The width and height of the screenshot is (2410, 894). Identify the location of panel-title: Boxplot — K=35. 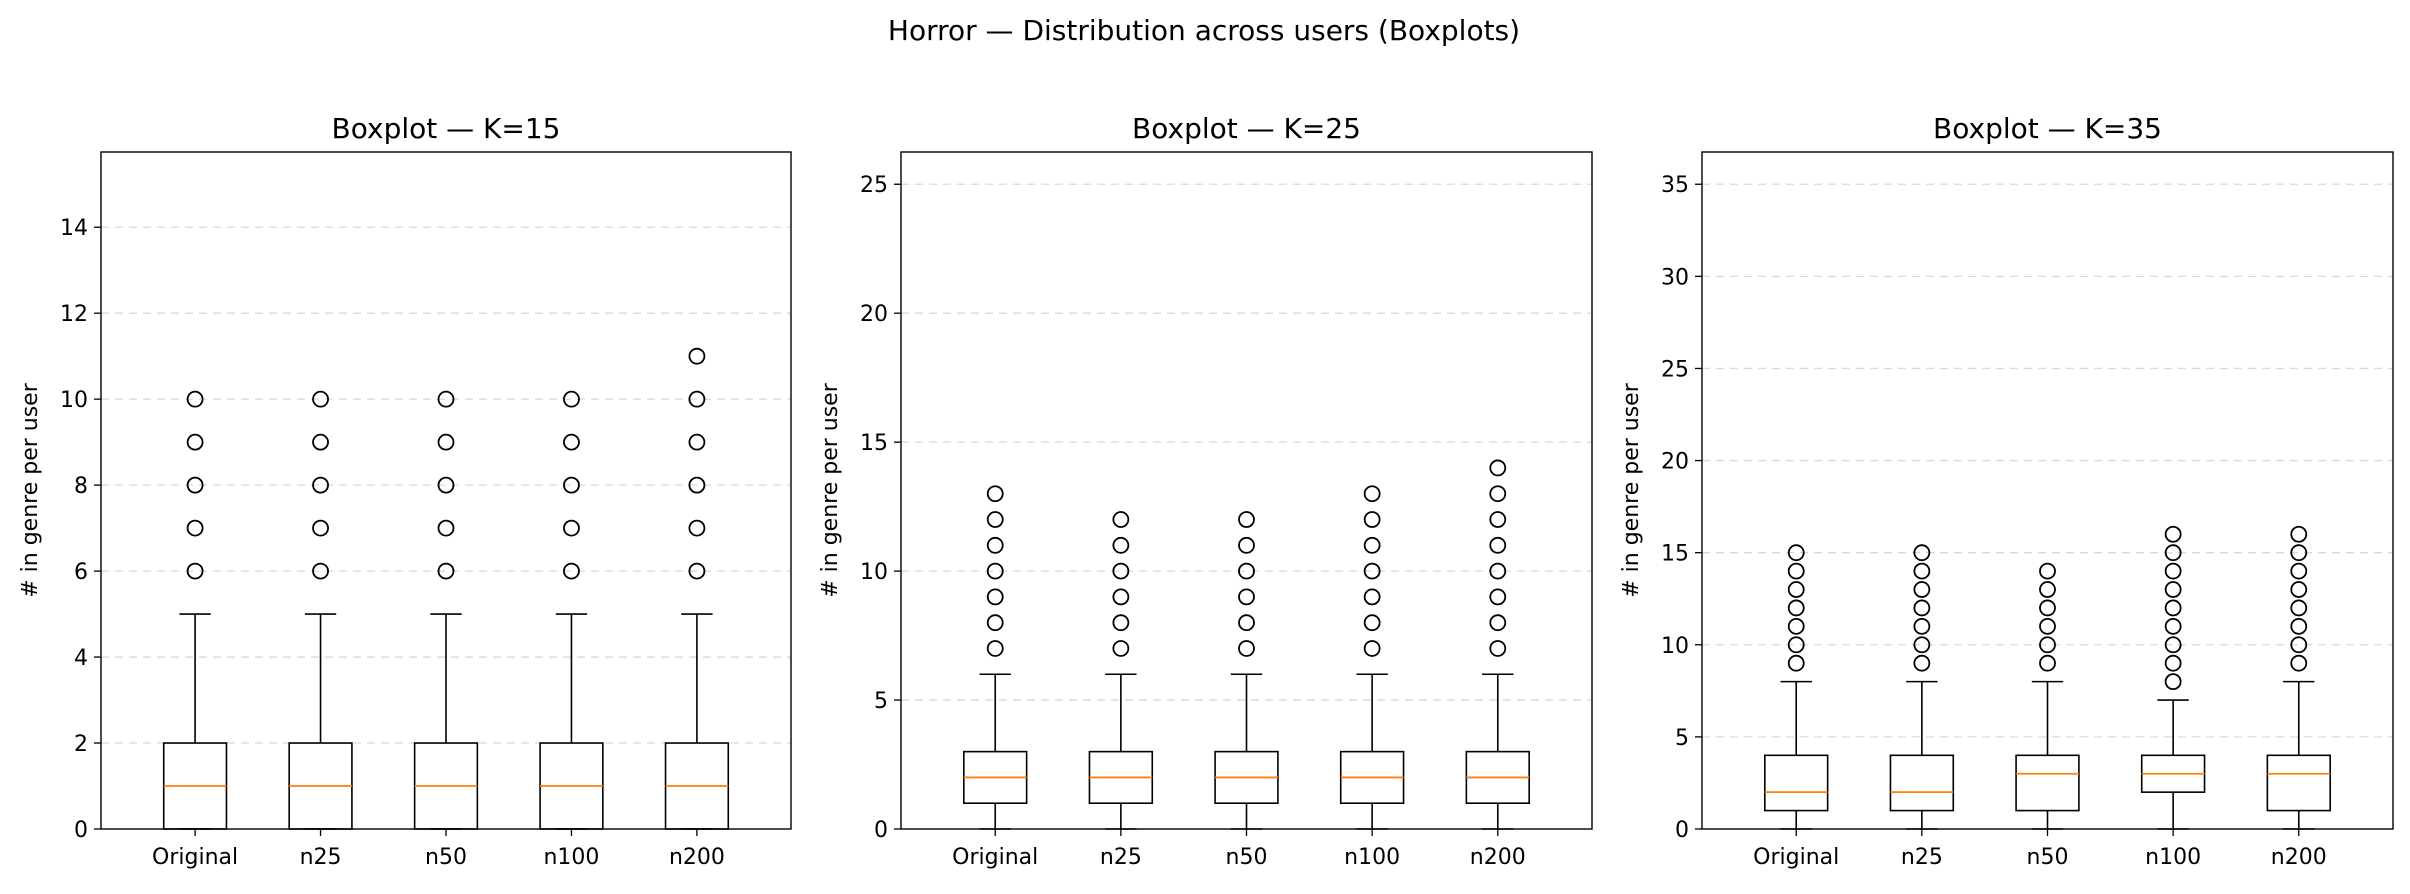
(2047, 128).